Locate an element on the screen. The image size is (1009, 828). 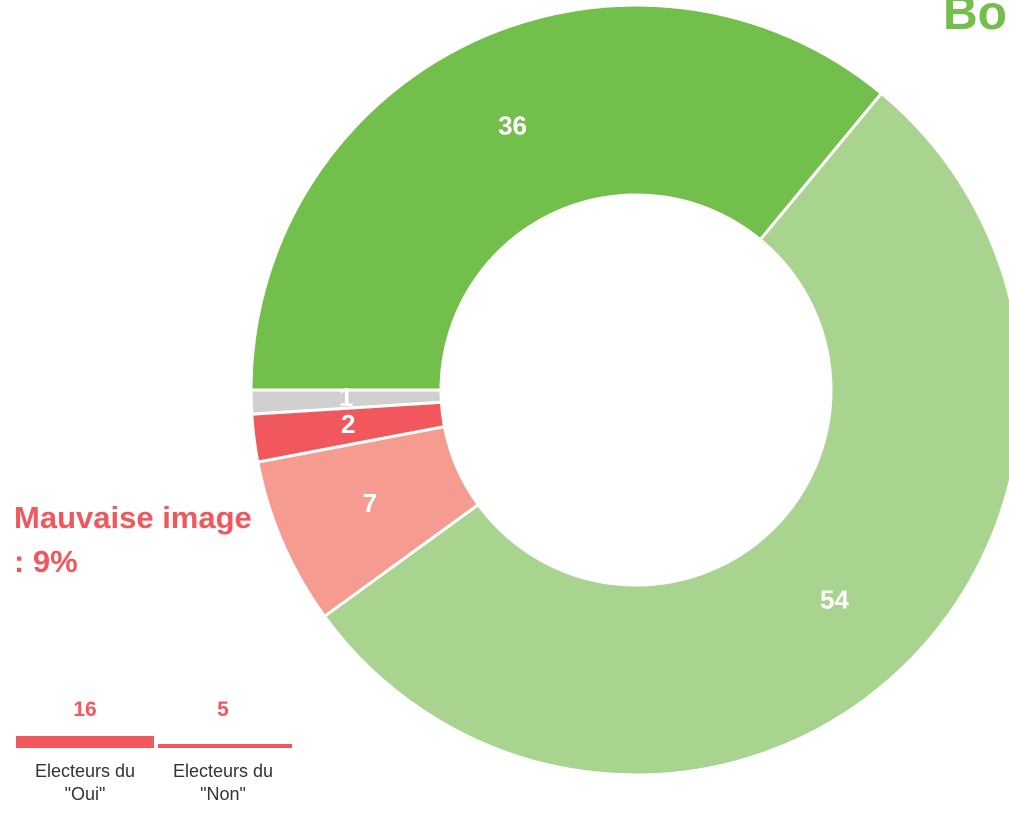
bar-column: 5 Electeurs du "Non" is located at coordinates (223, 748).